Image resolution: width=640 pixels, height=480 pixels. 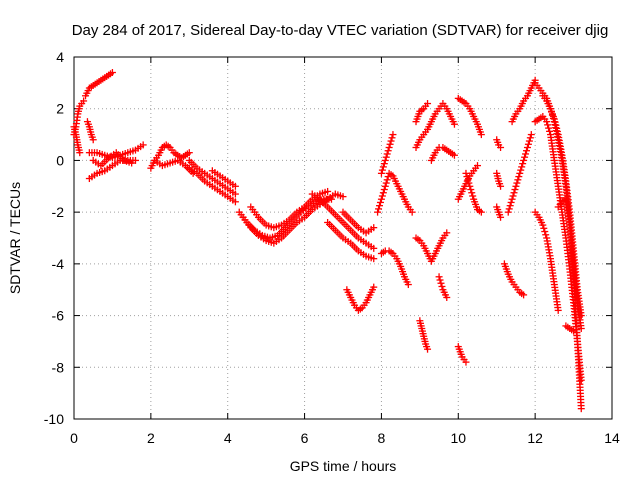 I want to click on y-tick-label: 0, so click(x=60, y=160).